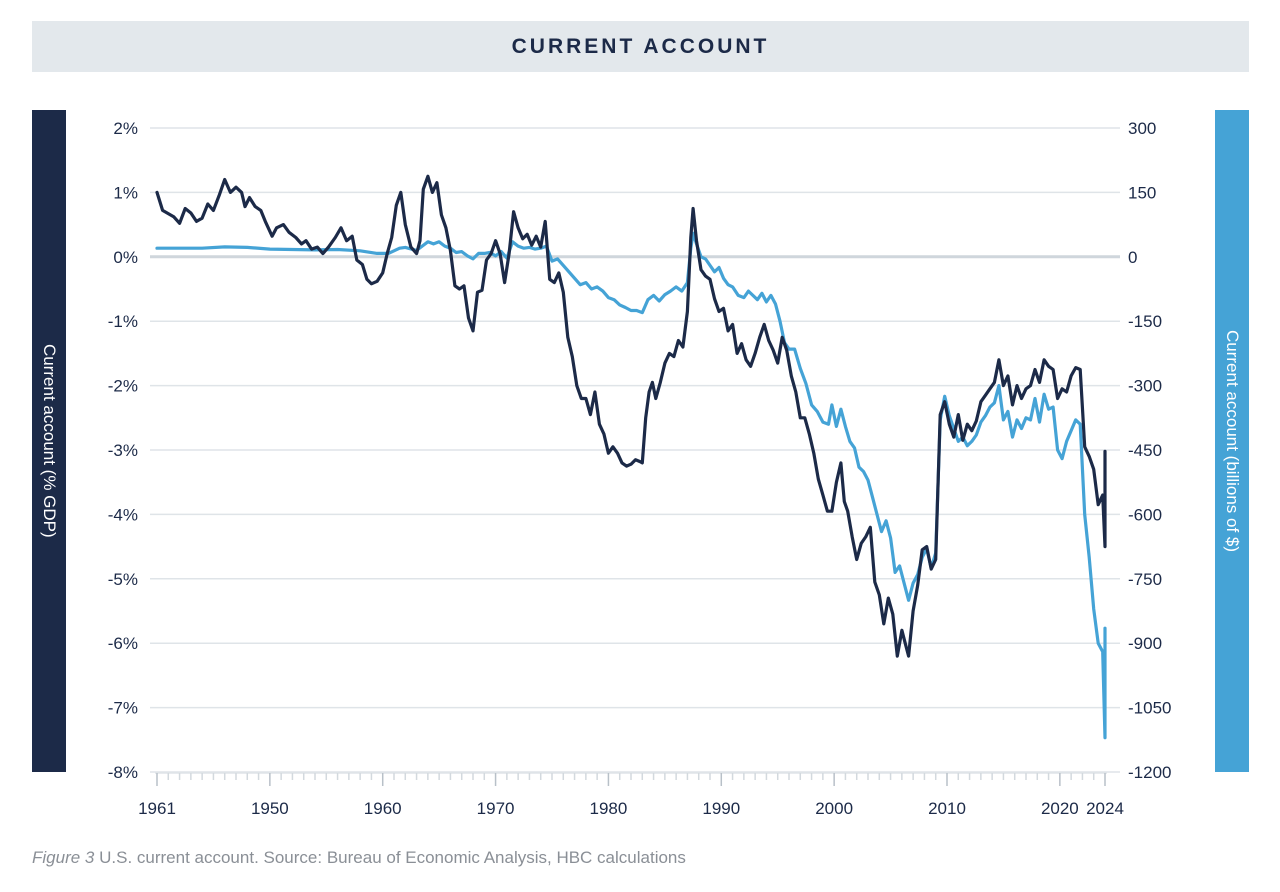  Describe the element at coordinates (123, 708) in the screenshot. I see `left-y-tick-label: -7%` at that location.